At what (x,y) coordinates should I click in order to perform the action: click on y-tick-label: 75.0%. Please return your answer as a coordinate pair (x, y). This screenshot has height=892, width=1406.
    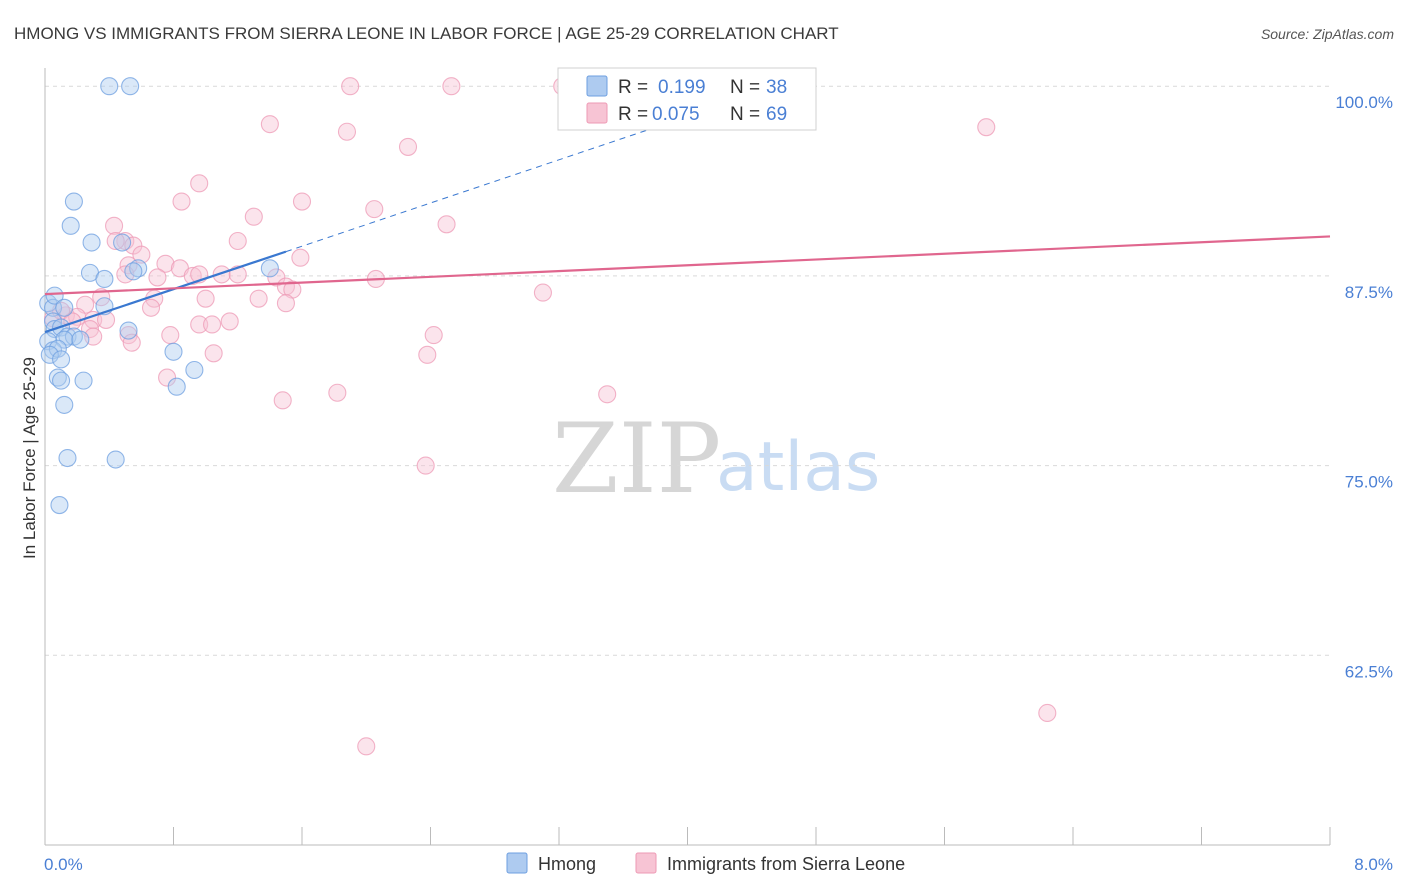
    Looking at the image, I should click on (1369, 482).